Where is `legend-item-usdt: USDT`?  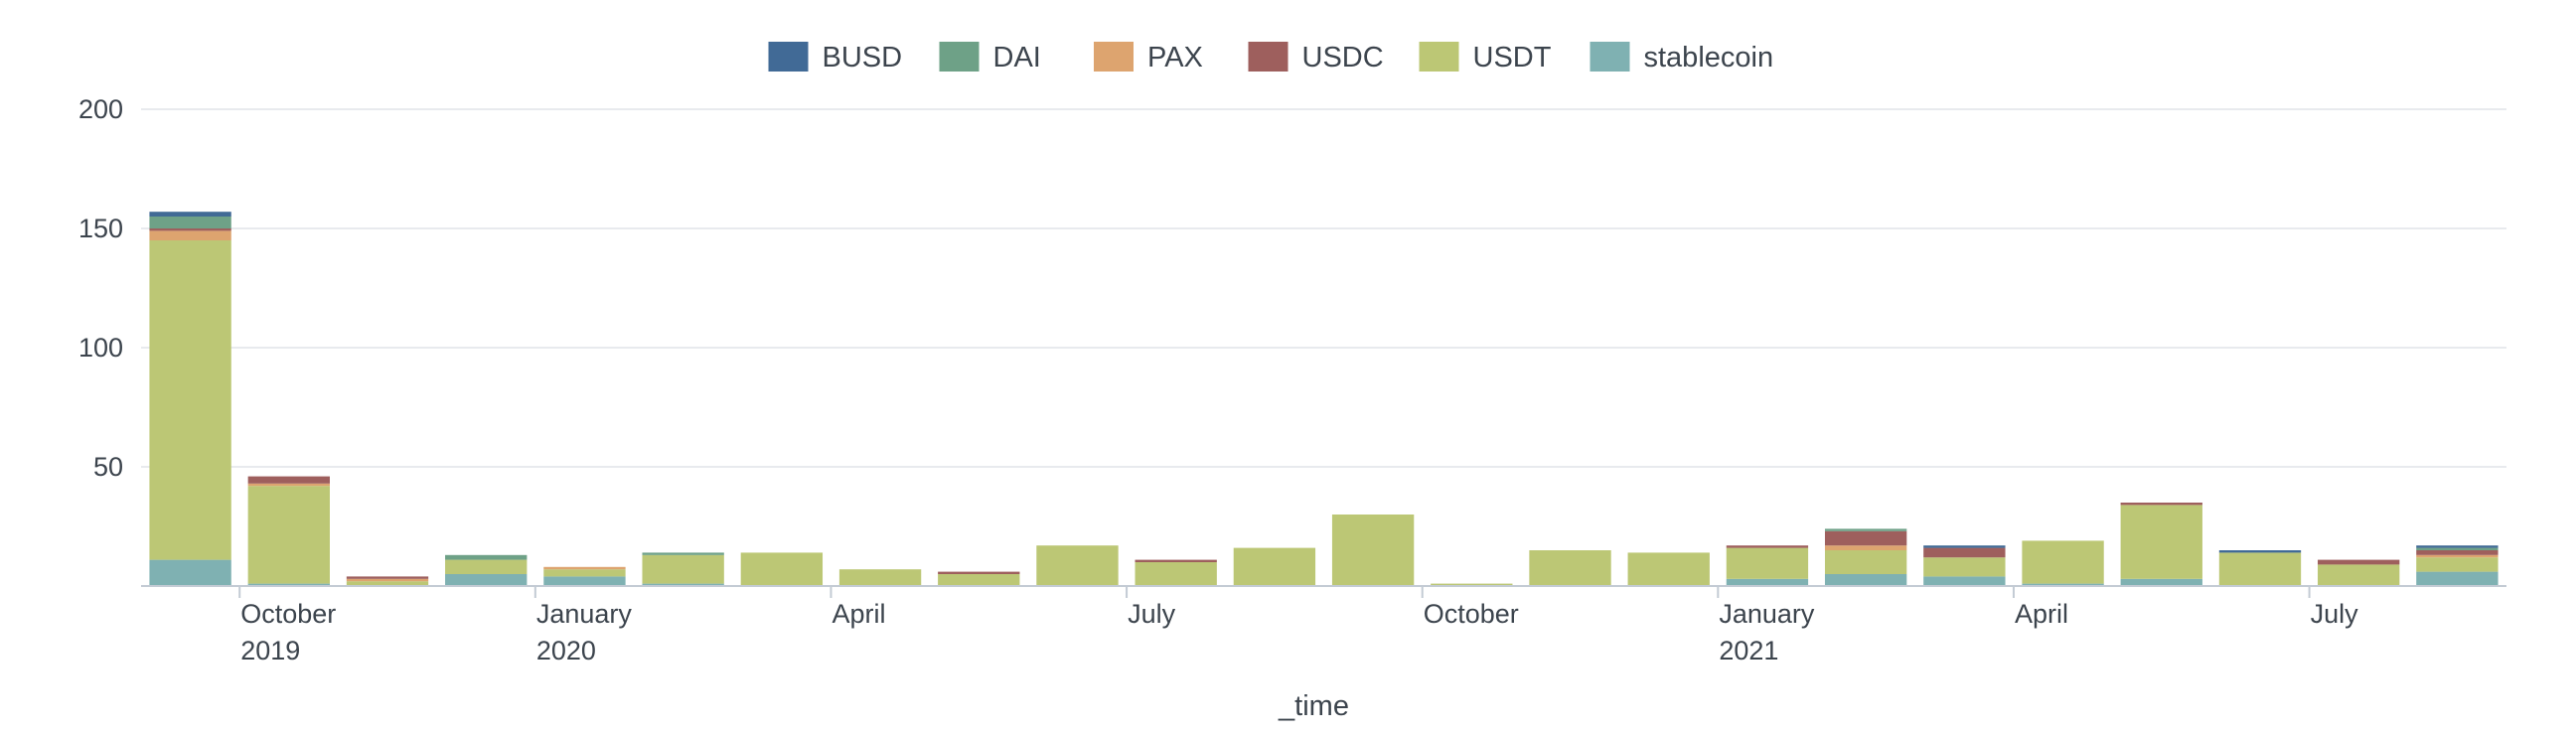 legend-item-usdt: USDT is located at coordinates (1485, 58).